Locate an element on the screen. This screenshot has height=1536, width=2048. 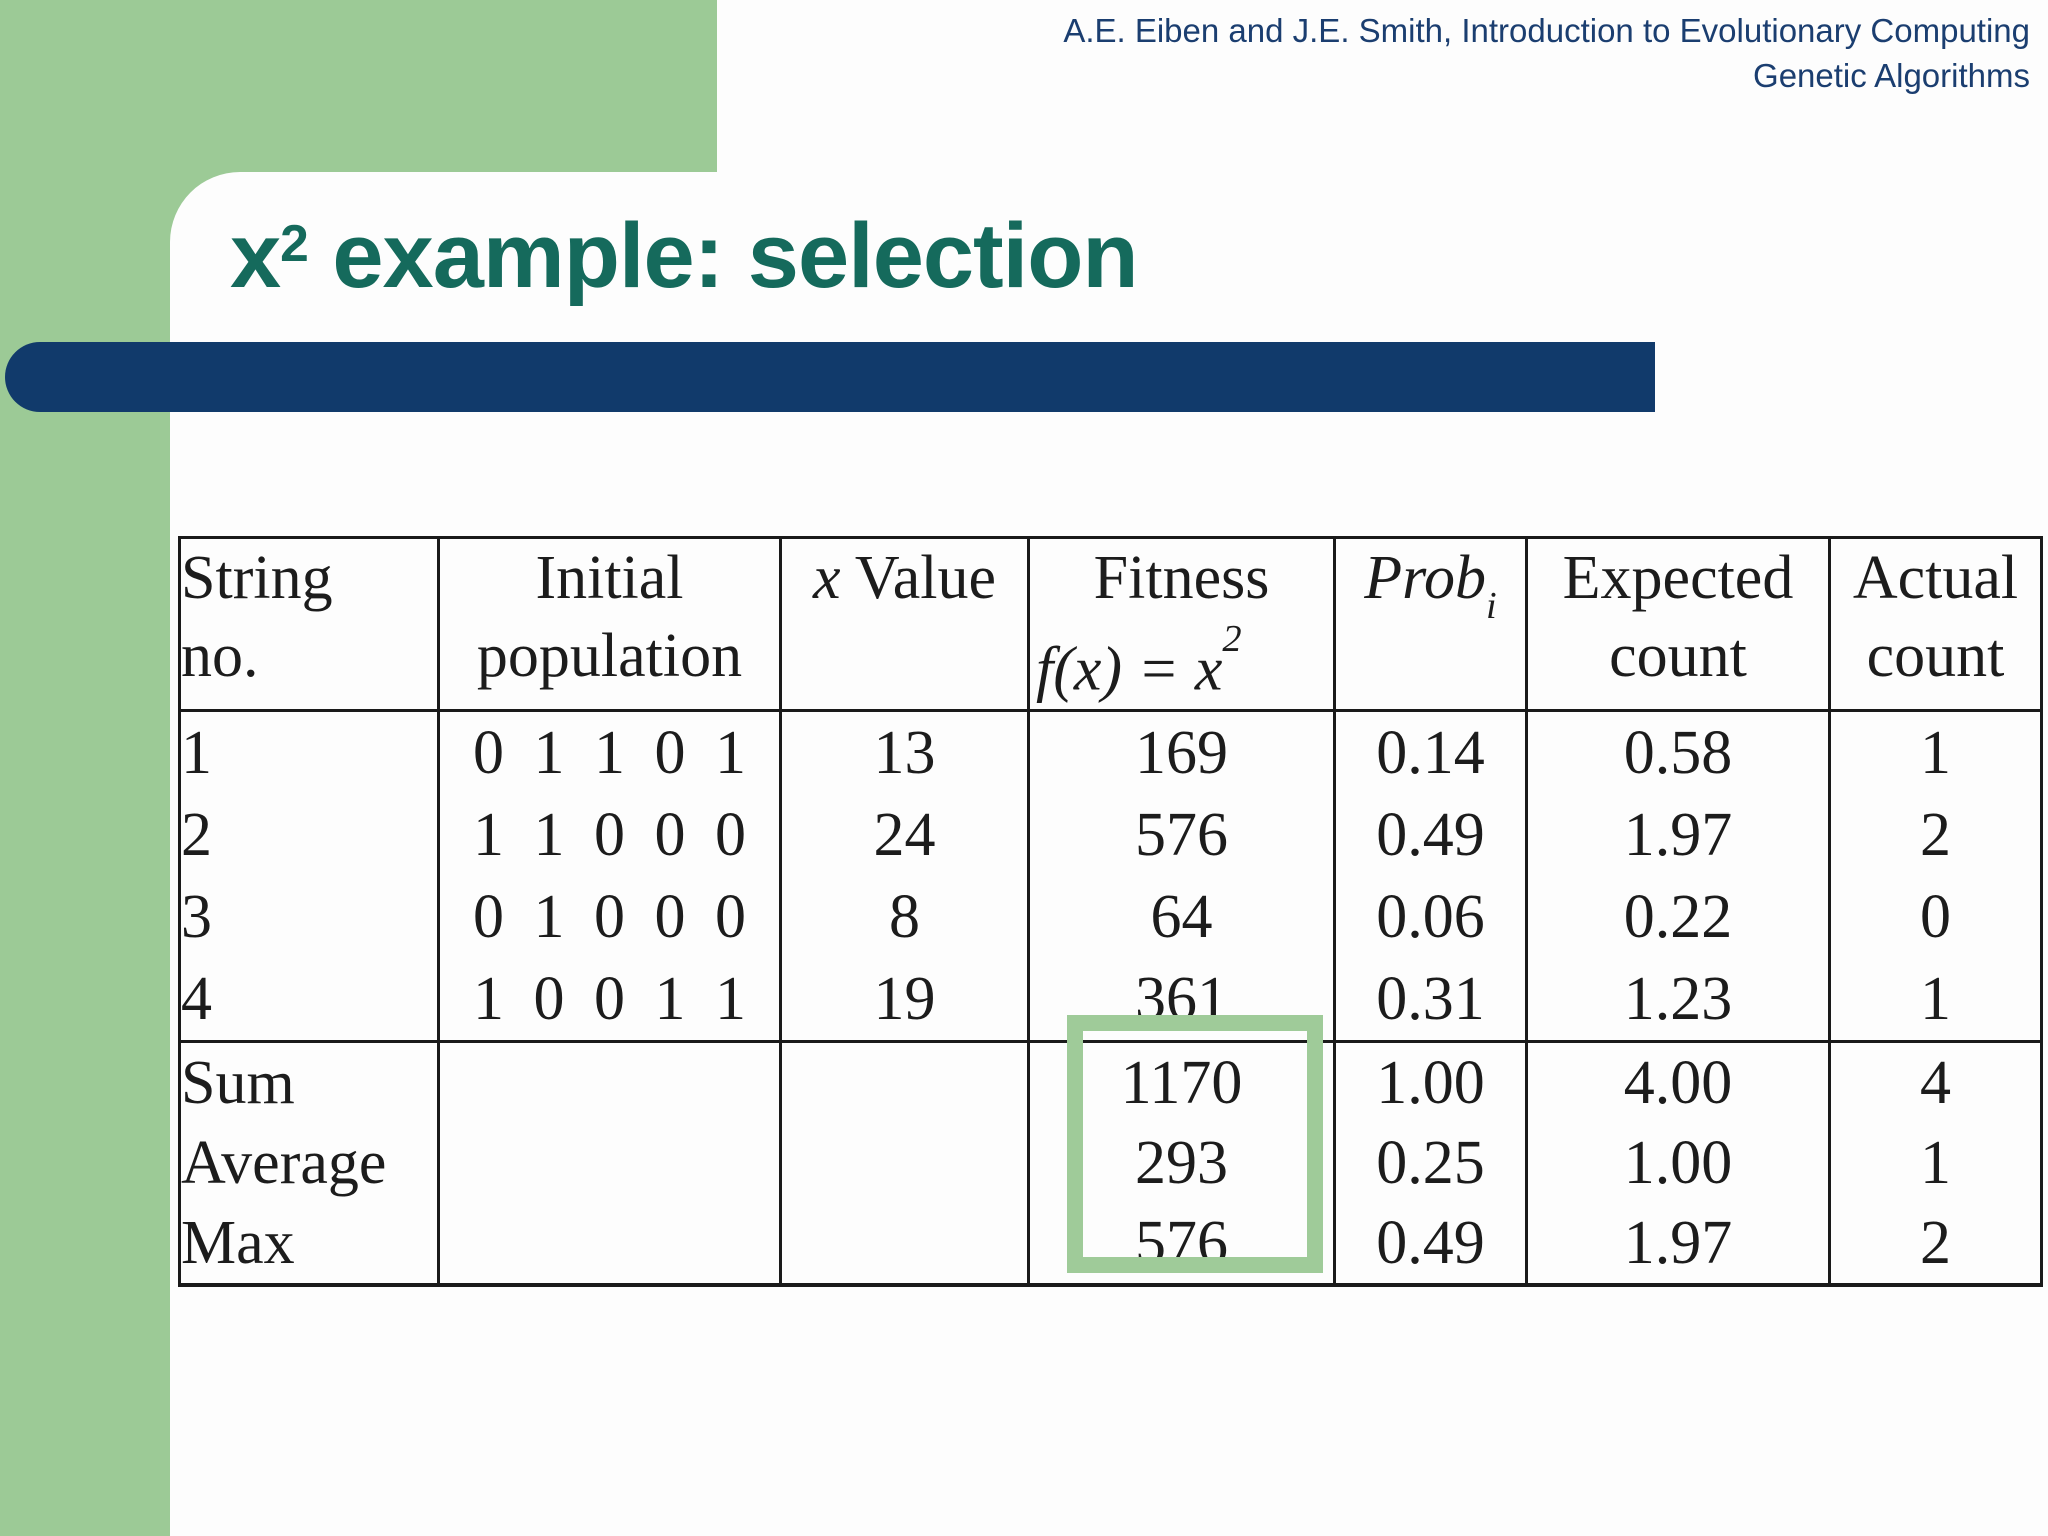
summary-label: Average is located at coordinates (309, 1162).